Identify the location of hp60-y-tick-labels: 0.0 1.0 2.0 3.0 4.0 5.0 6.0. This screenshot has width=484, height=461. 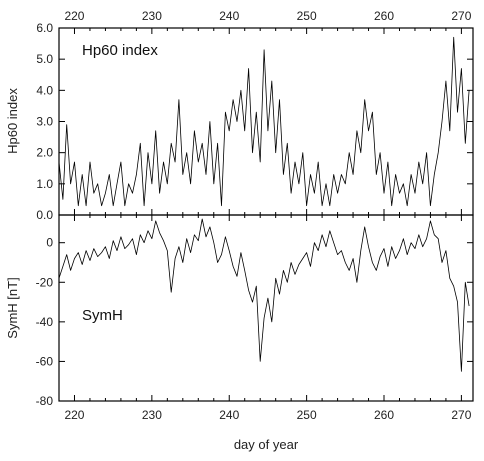
(44, 121).